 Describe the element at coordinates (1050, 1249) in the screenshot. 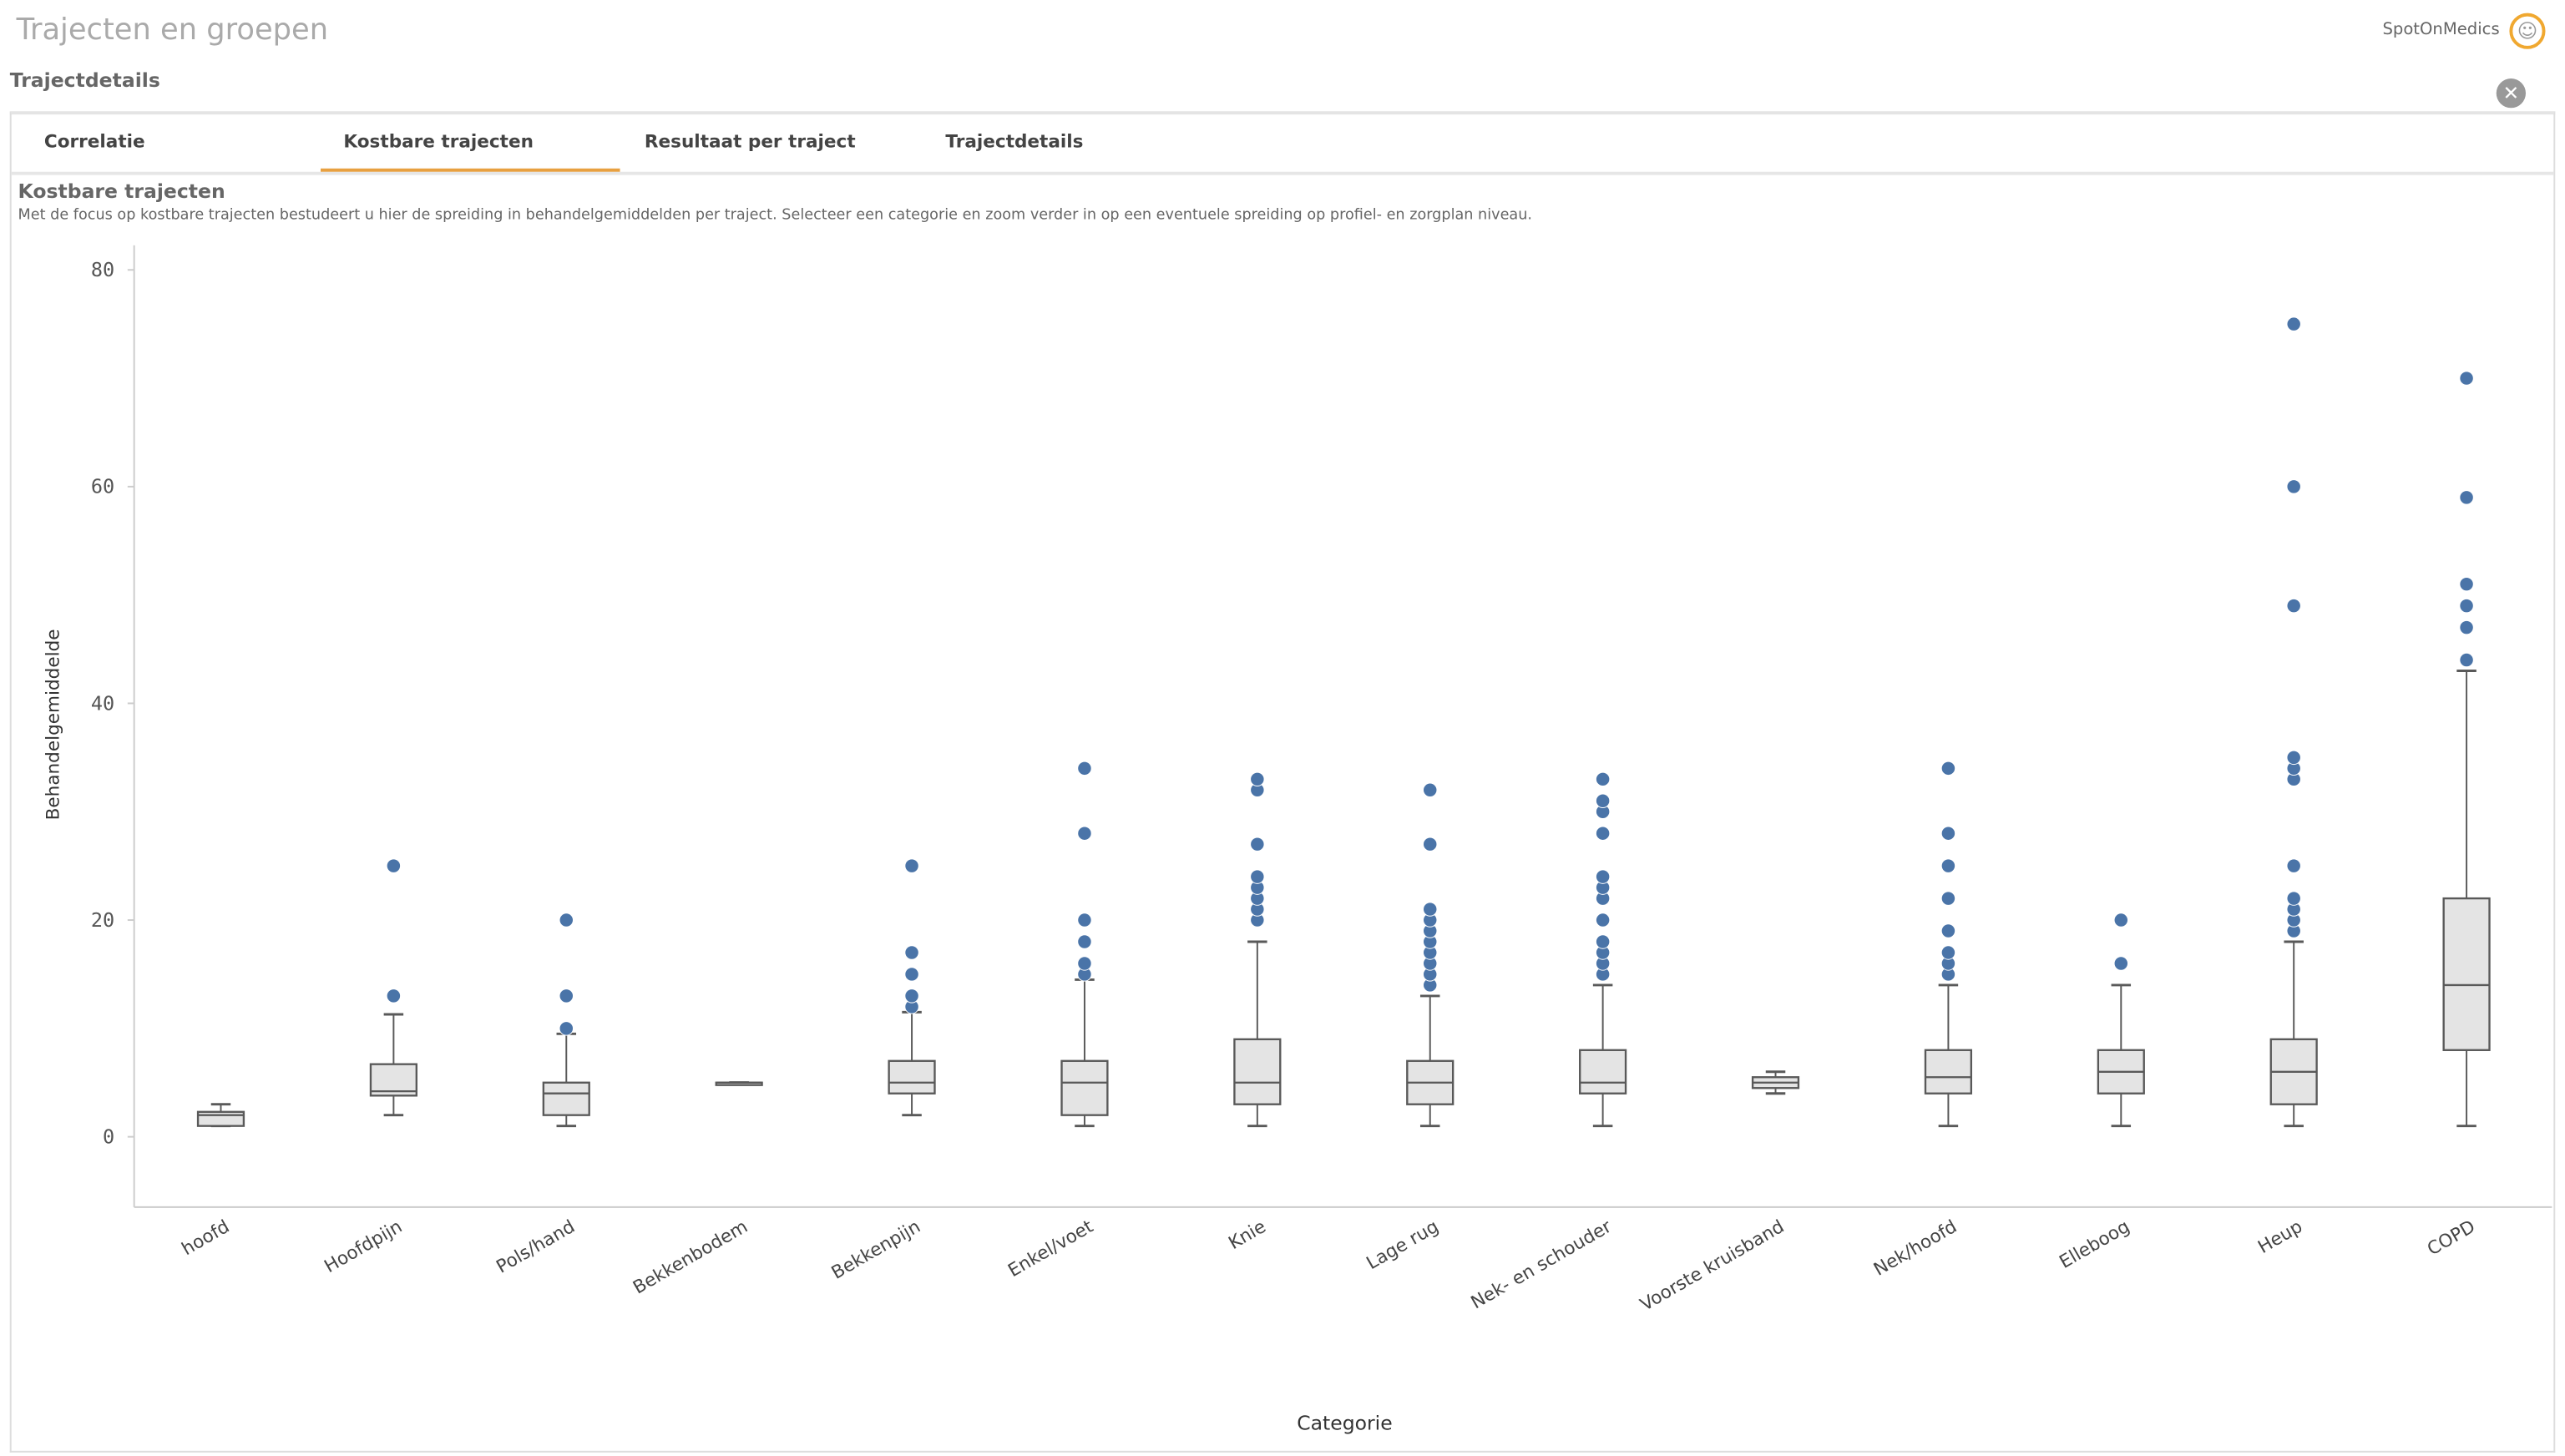

I see `x-tick-label: Enkel/voet` at that location.